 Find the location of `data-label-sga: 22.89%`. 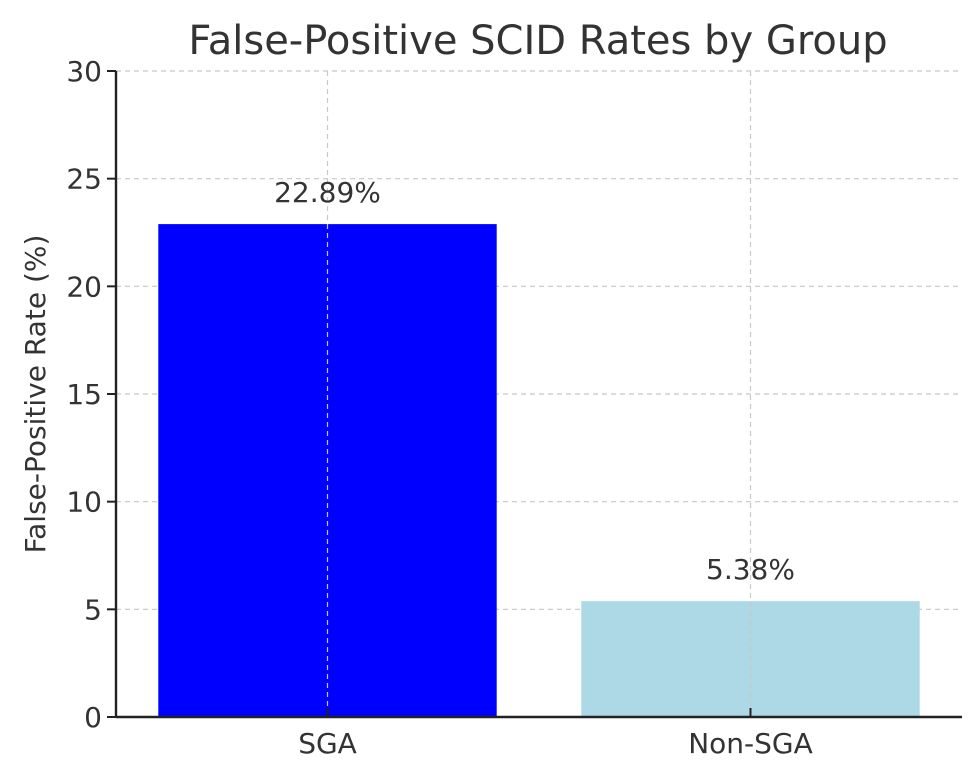

data-label-sga: 22.89% is located at coordinates (327, 192).